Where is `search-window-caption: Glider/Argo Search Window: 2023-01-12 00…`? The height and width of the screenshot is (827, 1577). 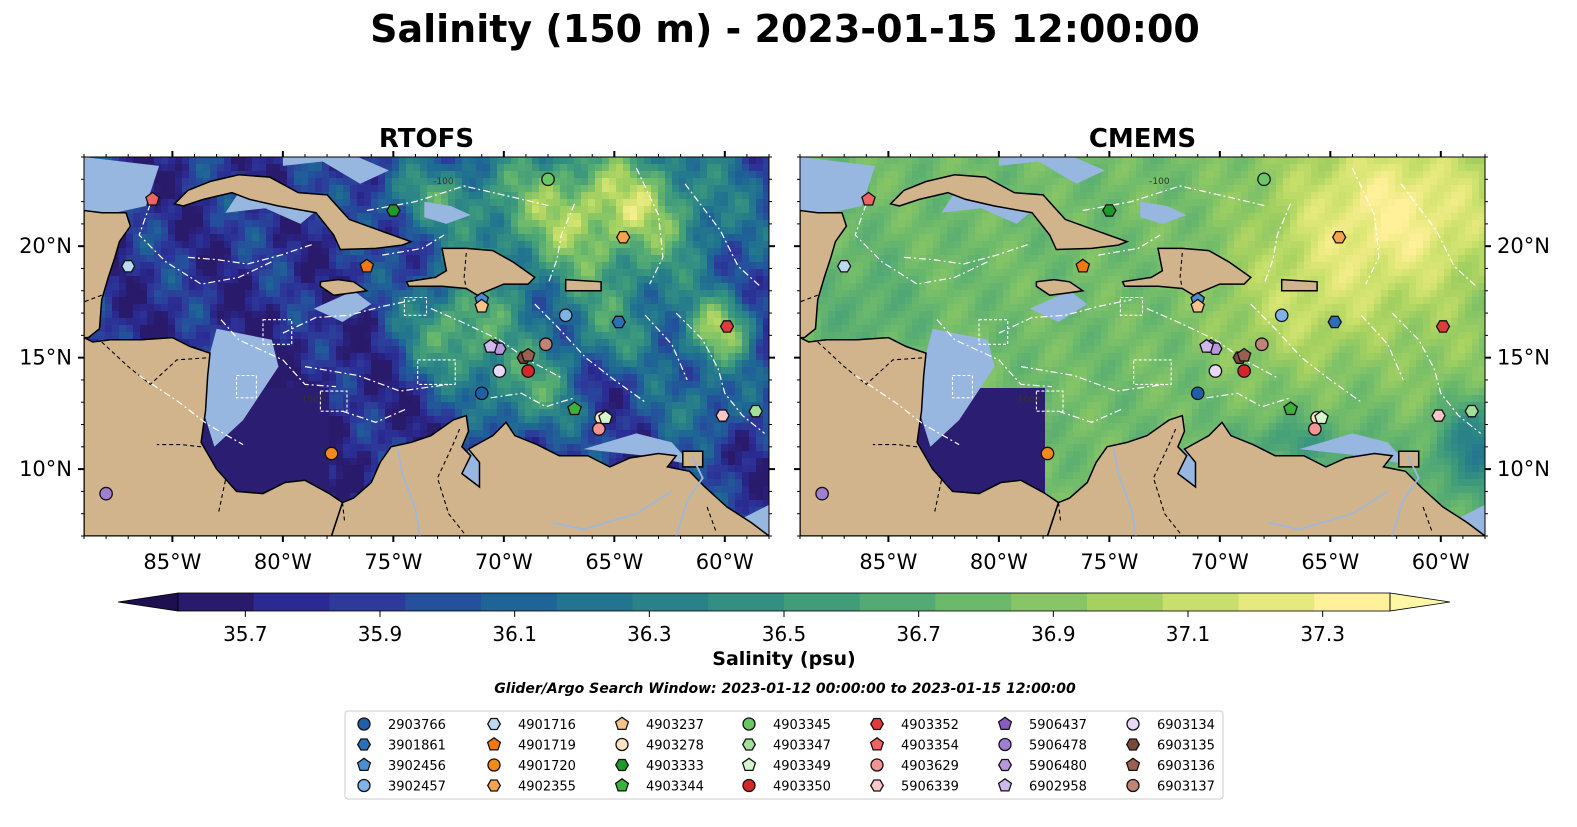 search-window-caption: Glider/Argo Search Window: 2023-01-12 00… is located at coordinates (785, 689).